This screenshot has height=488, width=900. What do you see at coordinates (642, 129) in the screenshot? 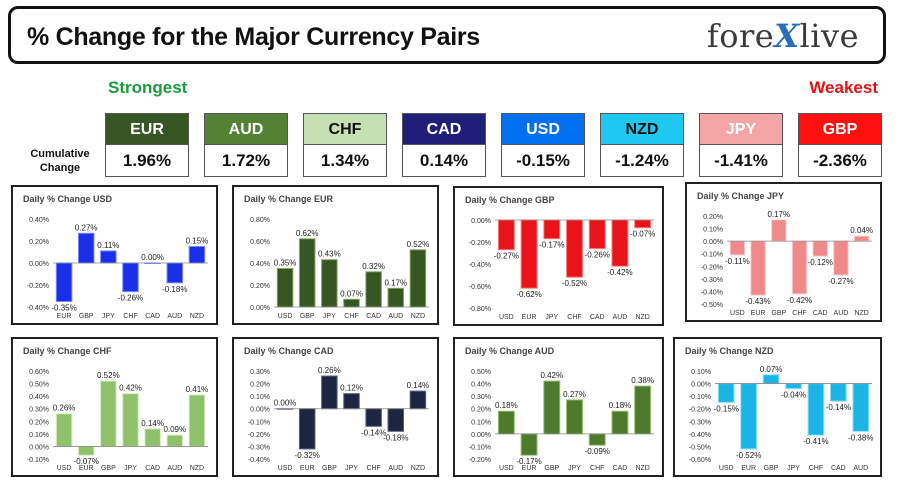
I see `tile-currency: NZD` at bounding box center [642, 129].